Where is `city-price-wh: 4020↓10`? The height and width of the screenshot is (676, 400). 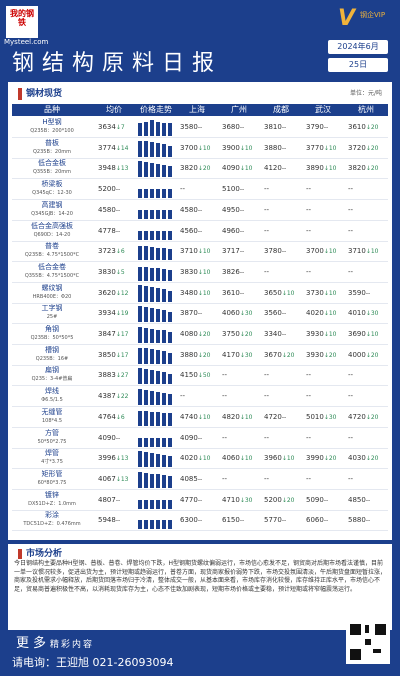
city-price-wh: 4020↓10 is located at coordinates (321, 313).